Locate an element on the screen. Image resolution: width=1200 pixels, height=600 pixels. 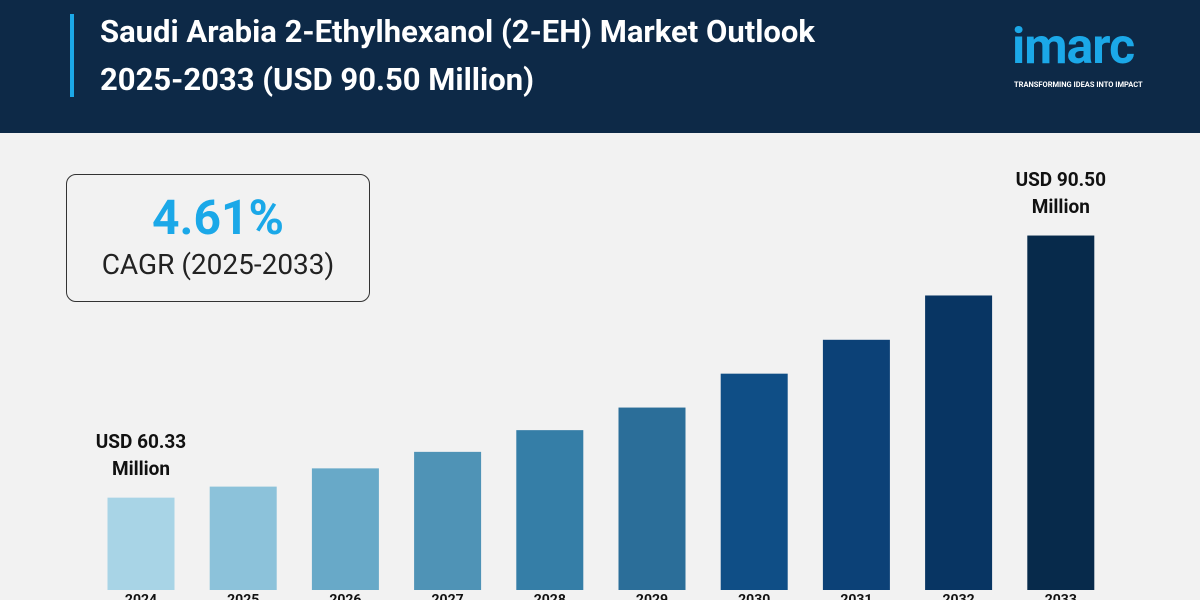
x-tick-label: 2032 is located at coordinates (959, 596).